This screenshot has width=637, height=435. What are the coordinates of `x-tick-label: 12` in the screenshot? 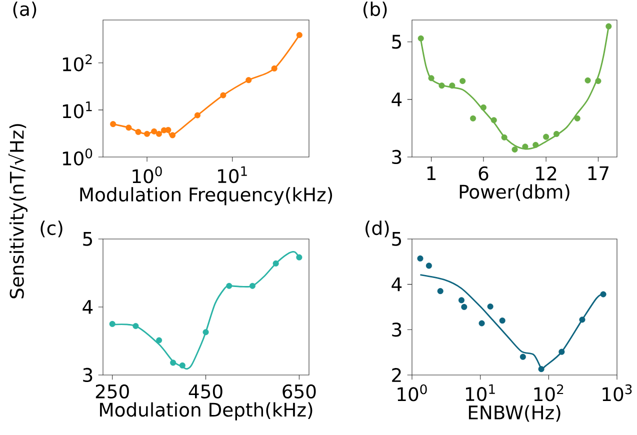 It's located at (546, 173).